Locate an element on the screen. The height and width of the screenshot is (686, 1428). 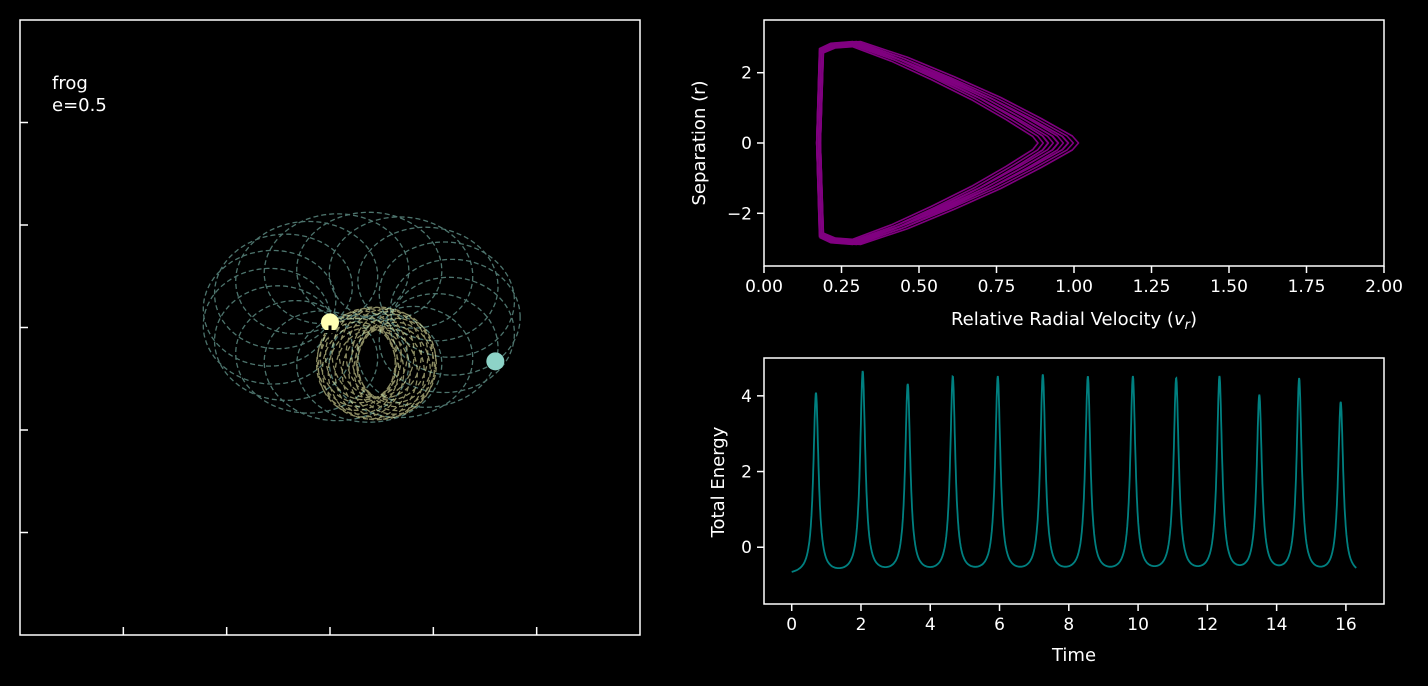
phase-ytick-label: 2 is located at coordinates (746, 74).